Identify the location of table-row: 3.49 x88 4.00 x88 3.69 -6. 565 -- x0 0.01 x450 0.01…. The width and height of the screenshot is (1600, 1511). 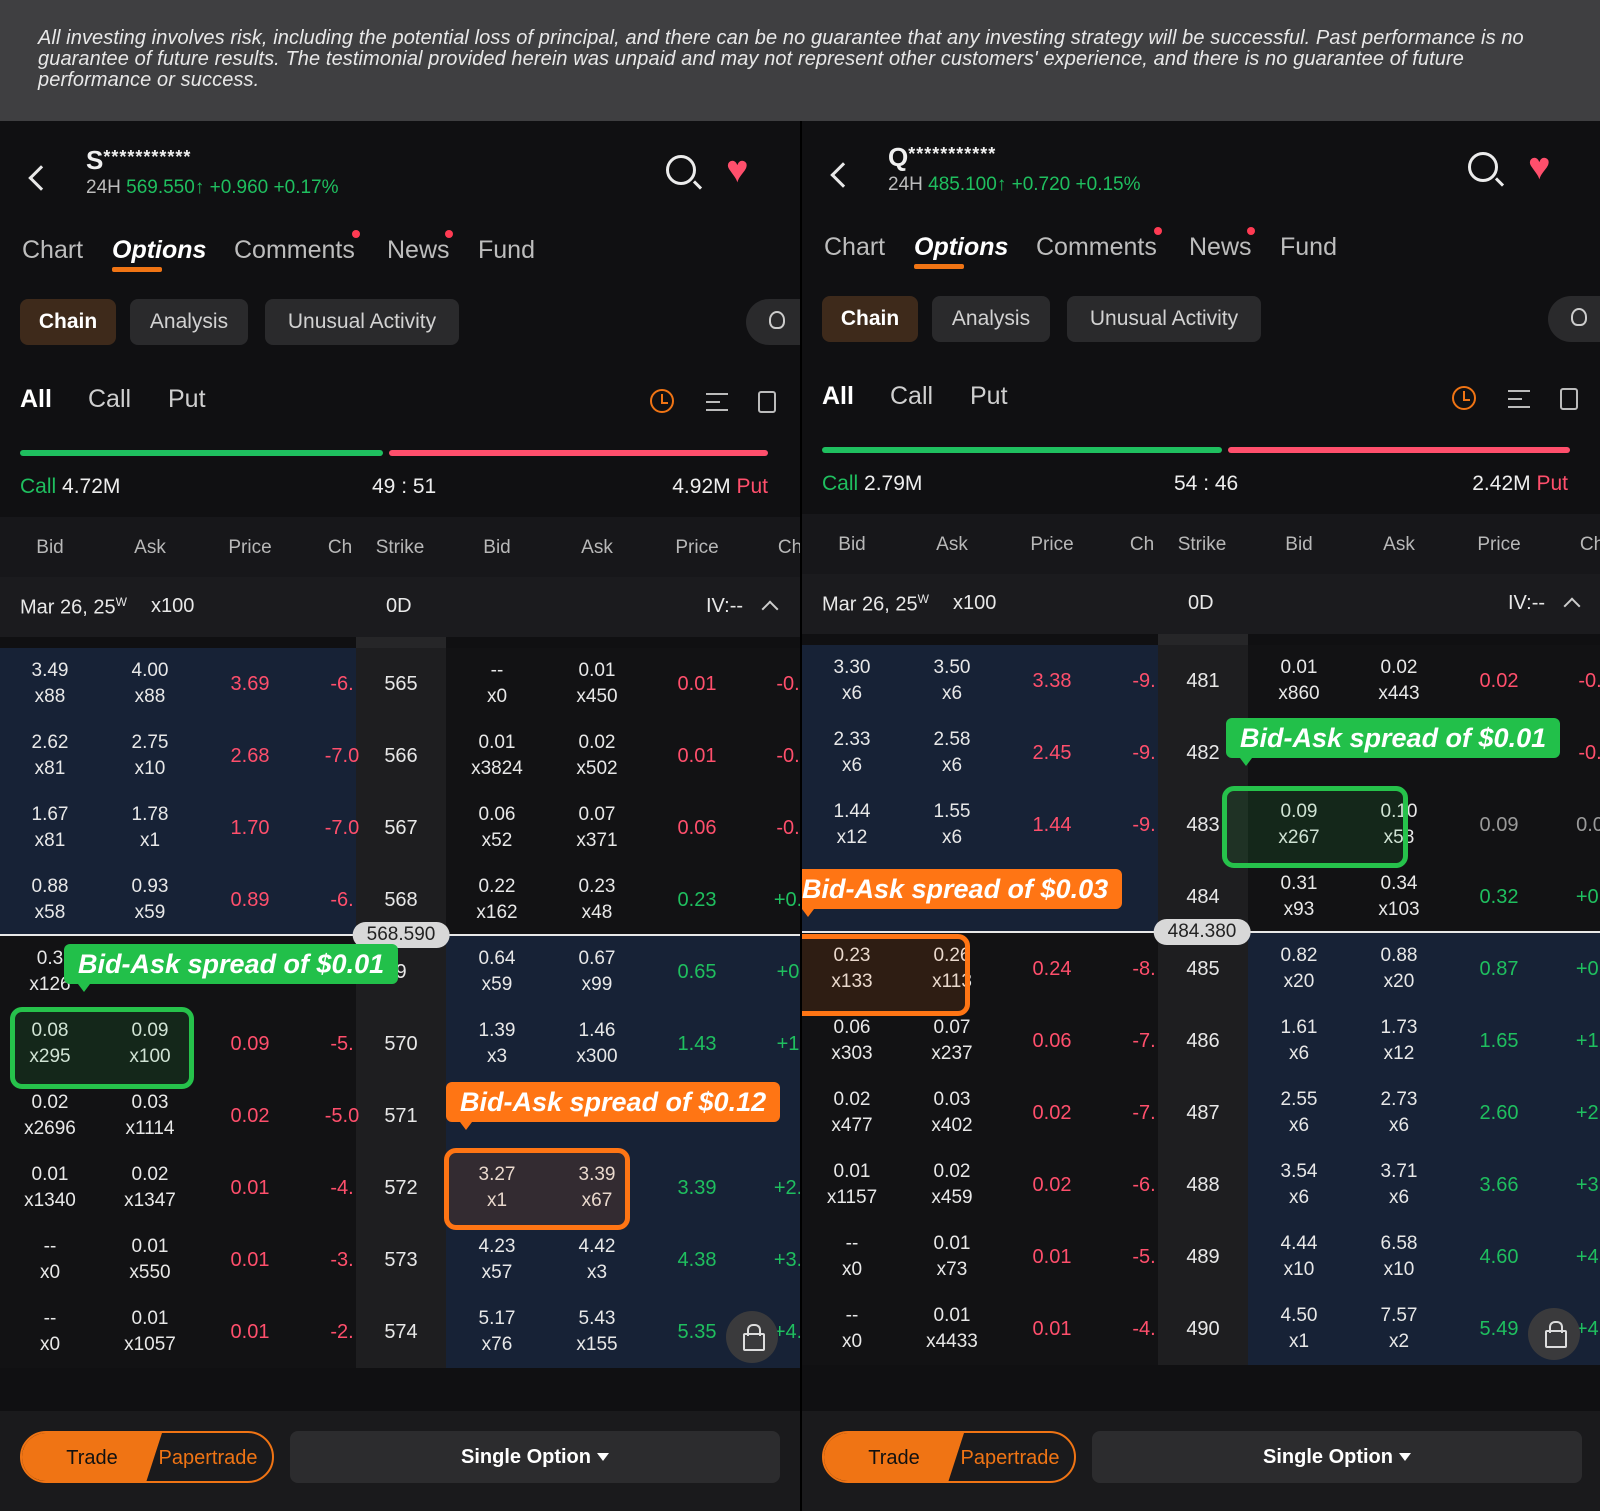
(400, 684).